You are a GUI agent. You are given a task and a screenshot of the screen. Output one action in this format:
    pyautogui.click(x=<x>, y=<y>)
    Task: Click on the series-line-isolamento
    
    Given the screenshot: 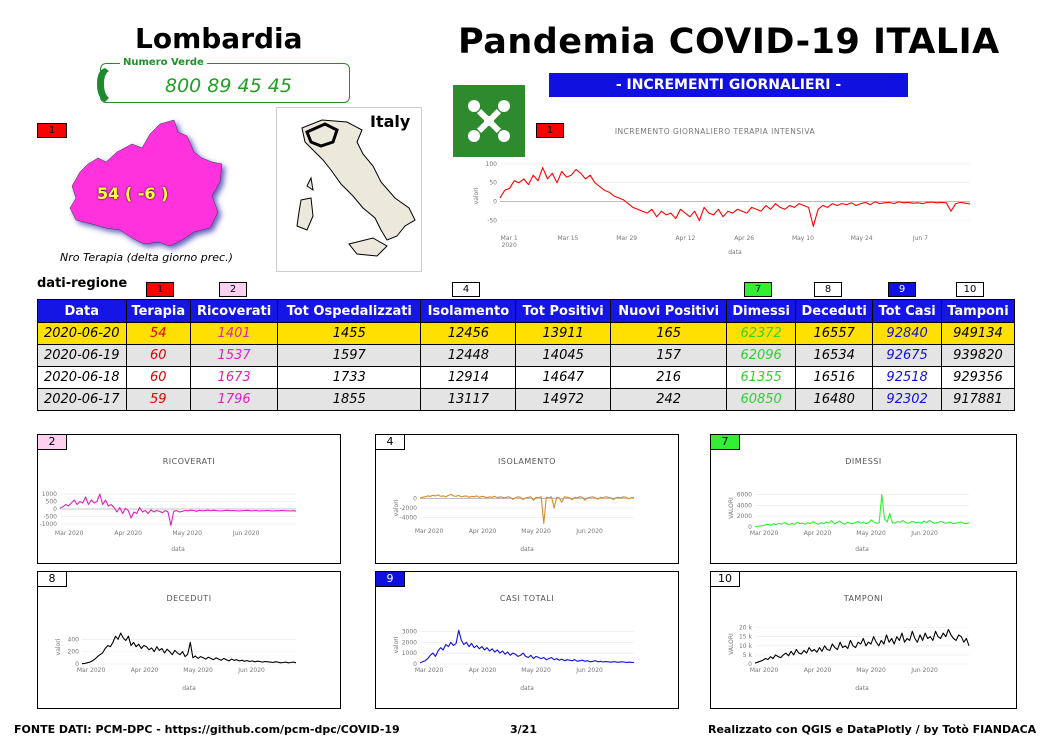 What is the action you would take?
    pyautogui.click(x=527, y=509)
    